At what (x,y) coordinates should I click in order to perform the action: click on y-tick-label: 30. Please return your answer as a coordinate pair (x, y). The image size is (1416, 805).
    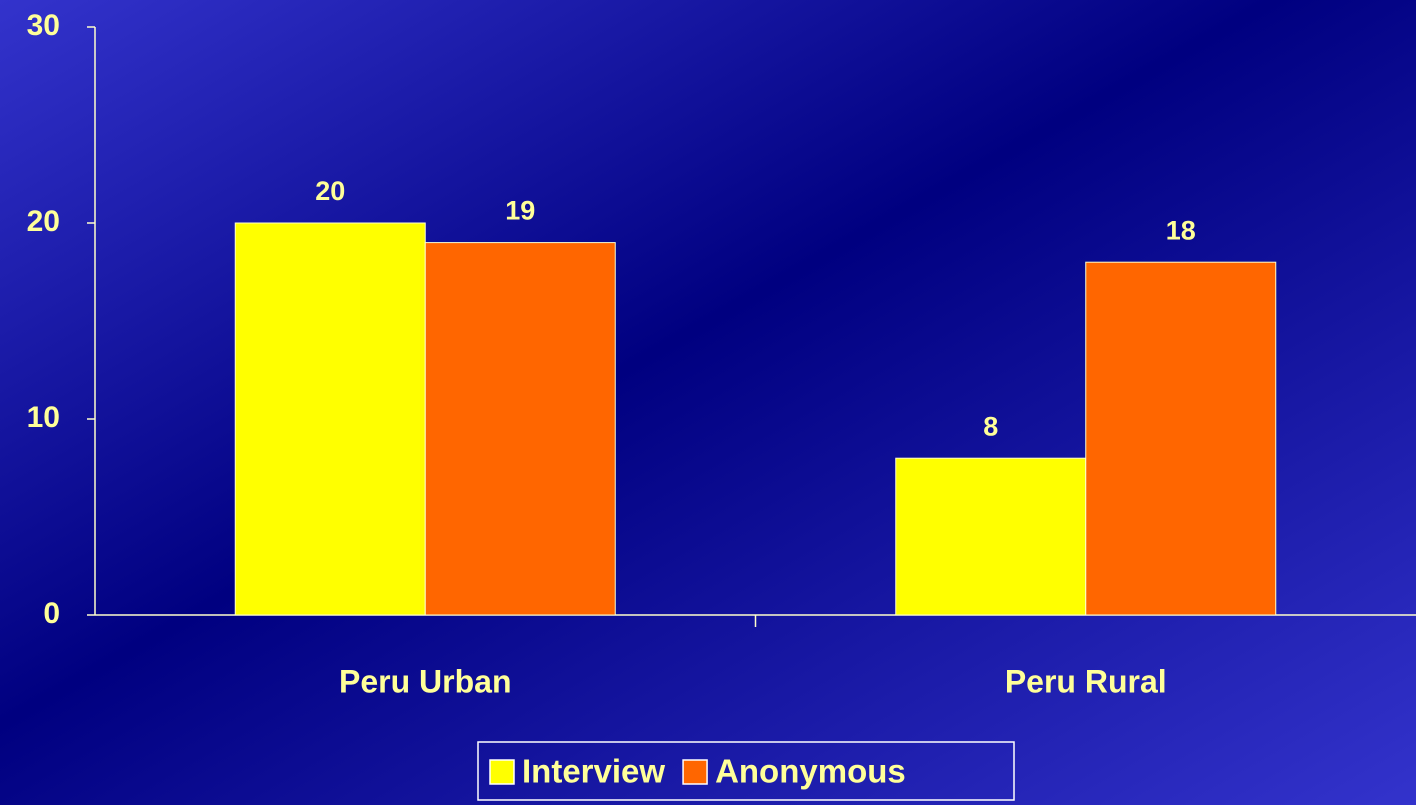
    Looking at the image, I should click on (43, 25).